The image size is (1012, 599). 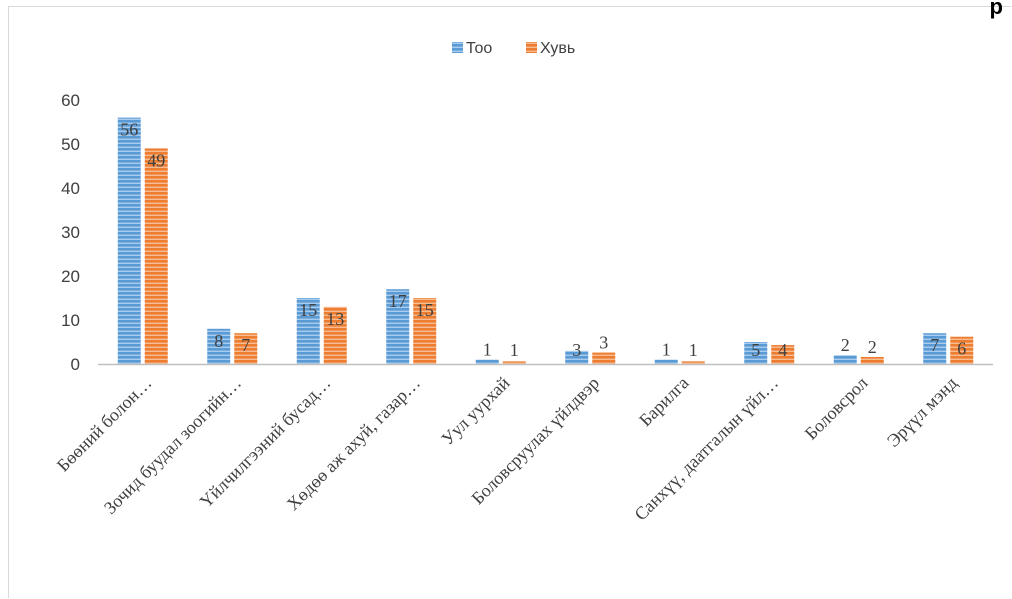 What do you see at coordinates (218, 341) in the screenshot?
I see `data-label: 8` at bounding box center [218, 341].